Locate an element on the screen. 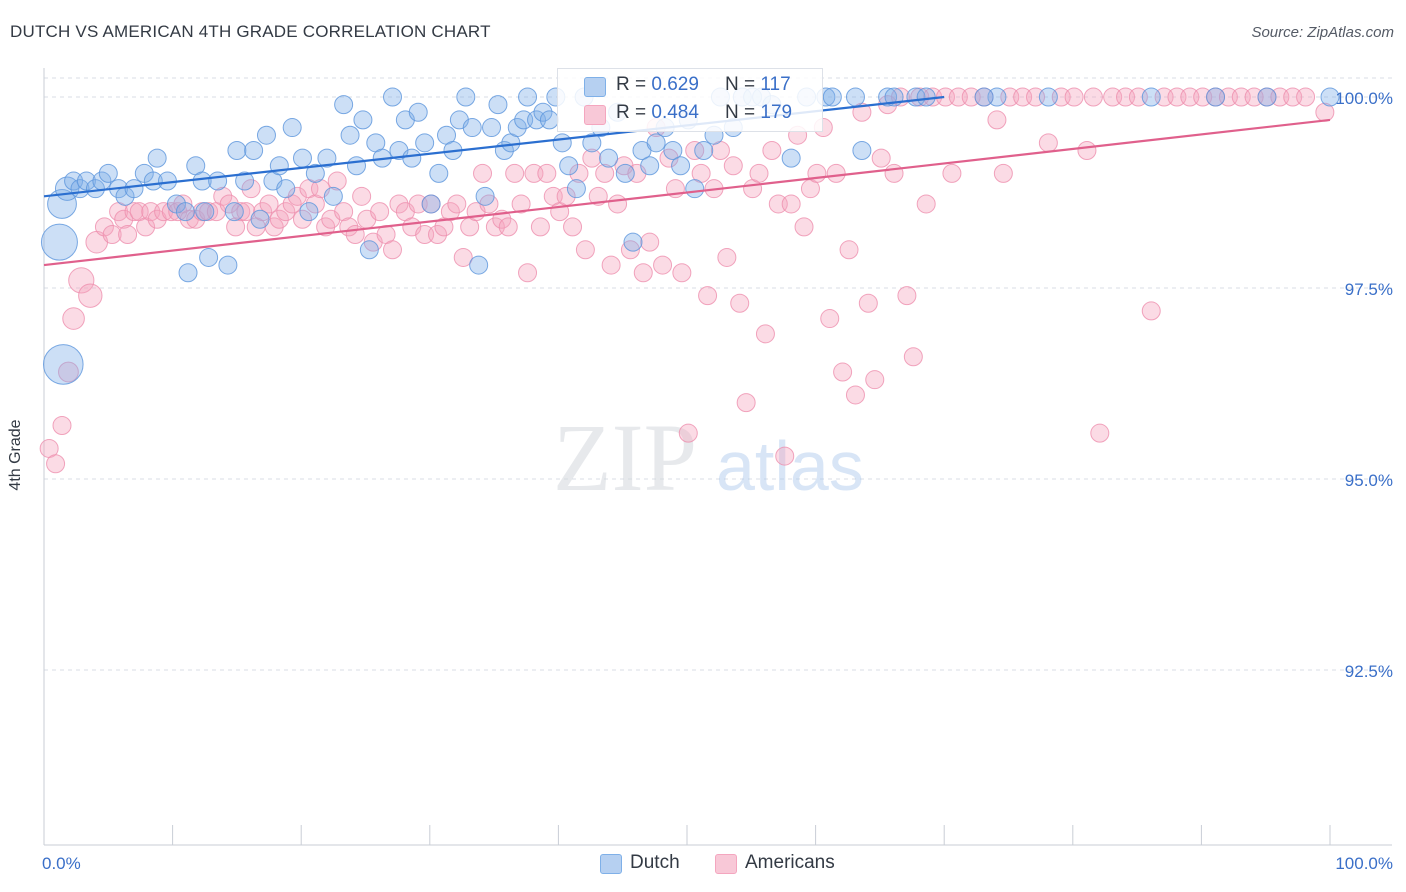 The image size is (1406, 892). legend-n: N = 179 is located at coordinates (758, 113).